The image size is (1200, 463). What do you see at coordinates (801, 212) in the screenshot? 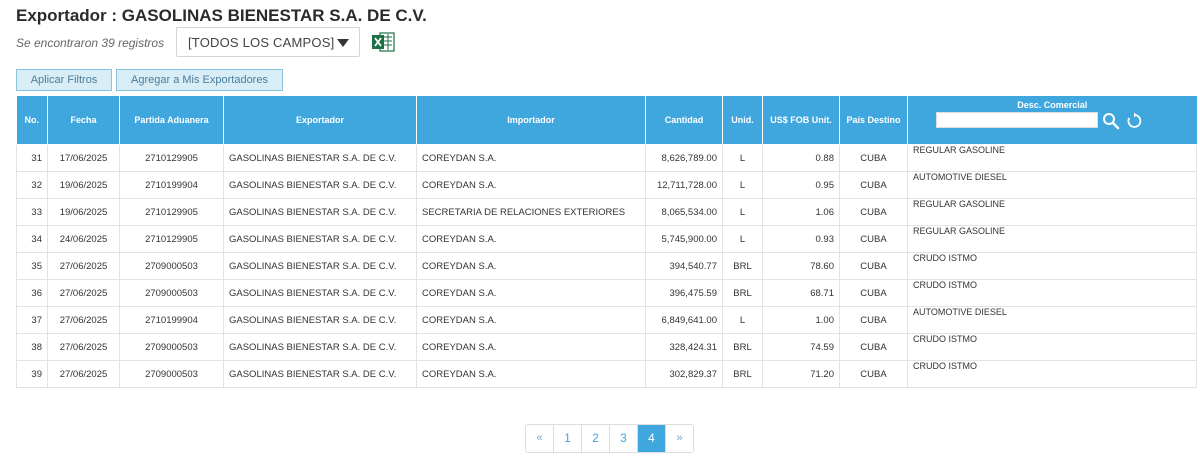
I see `cell-fob: 1.06` at bounding box center [801, 212].